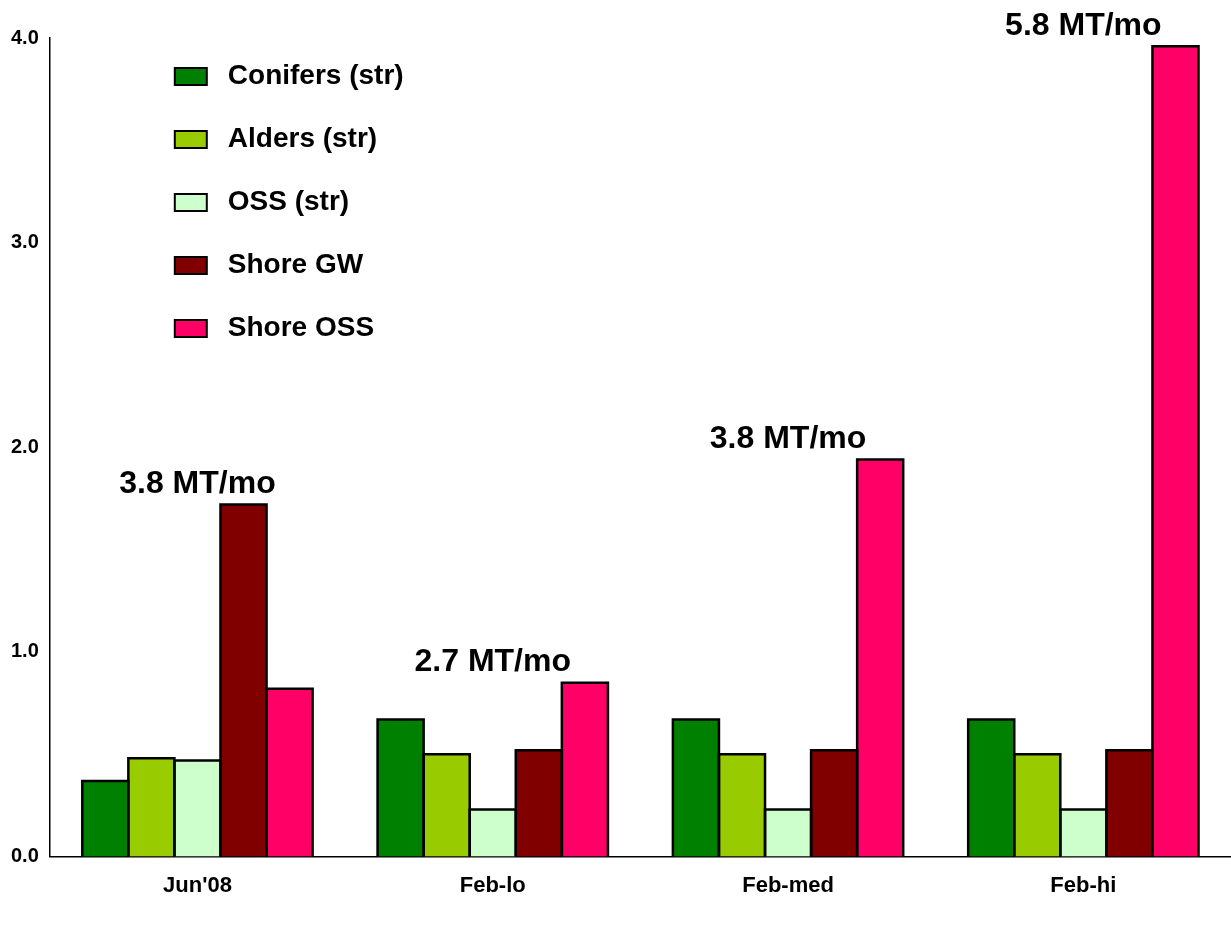 This screenshot has width=1231, height=935. Describe the element at coordinates (288, 200) in the screenshot. I see `legend-label: OSS (str)` at that location.